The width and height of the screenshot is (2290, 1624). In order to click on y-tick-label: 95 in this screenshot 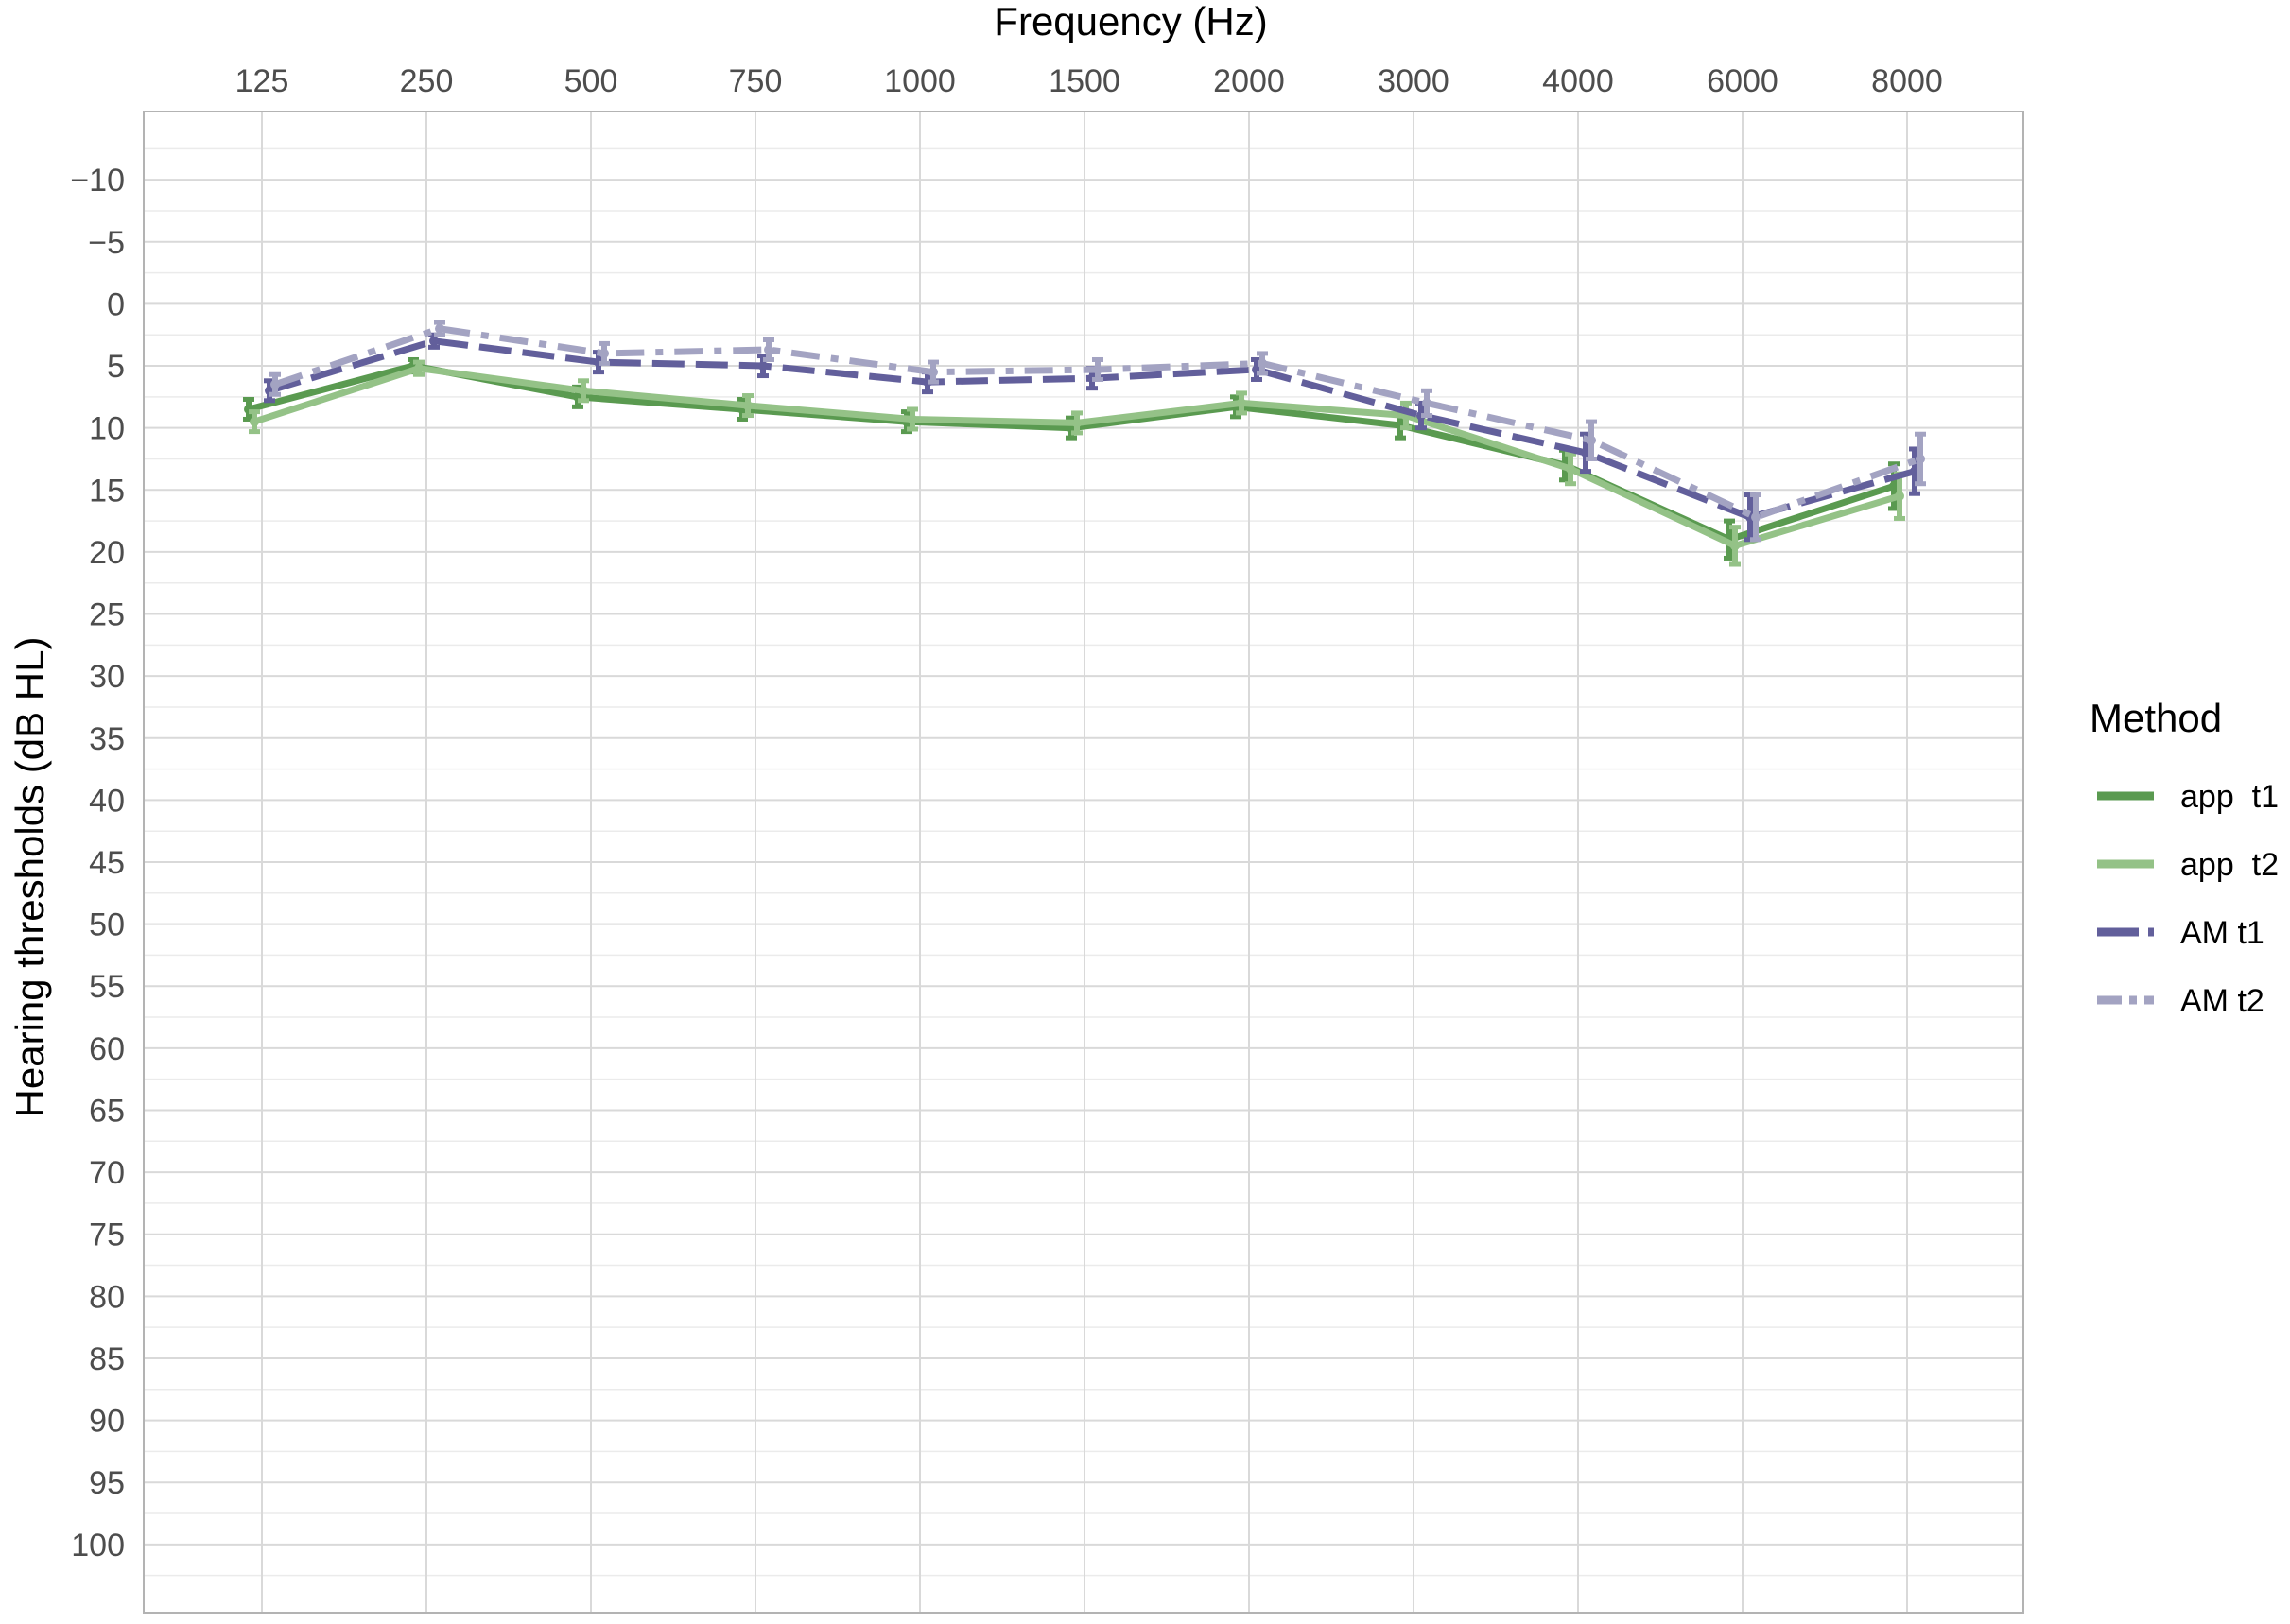, I will do `click(107, 1483)`.